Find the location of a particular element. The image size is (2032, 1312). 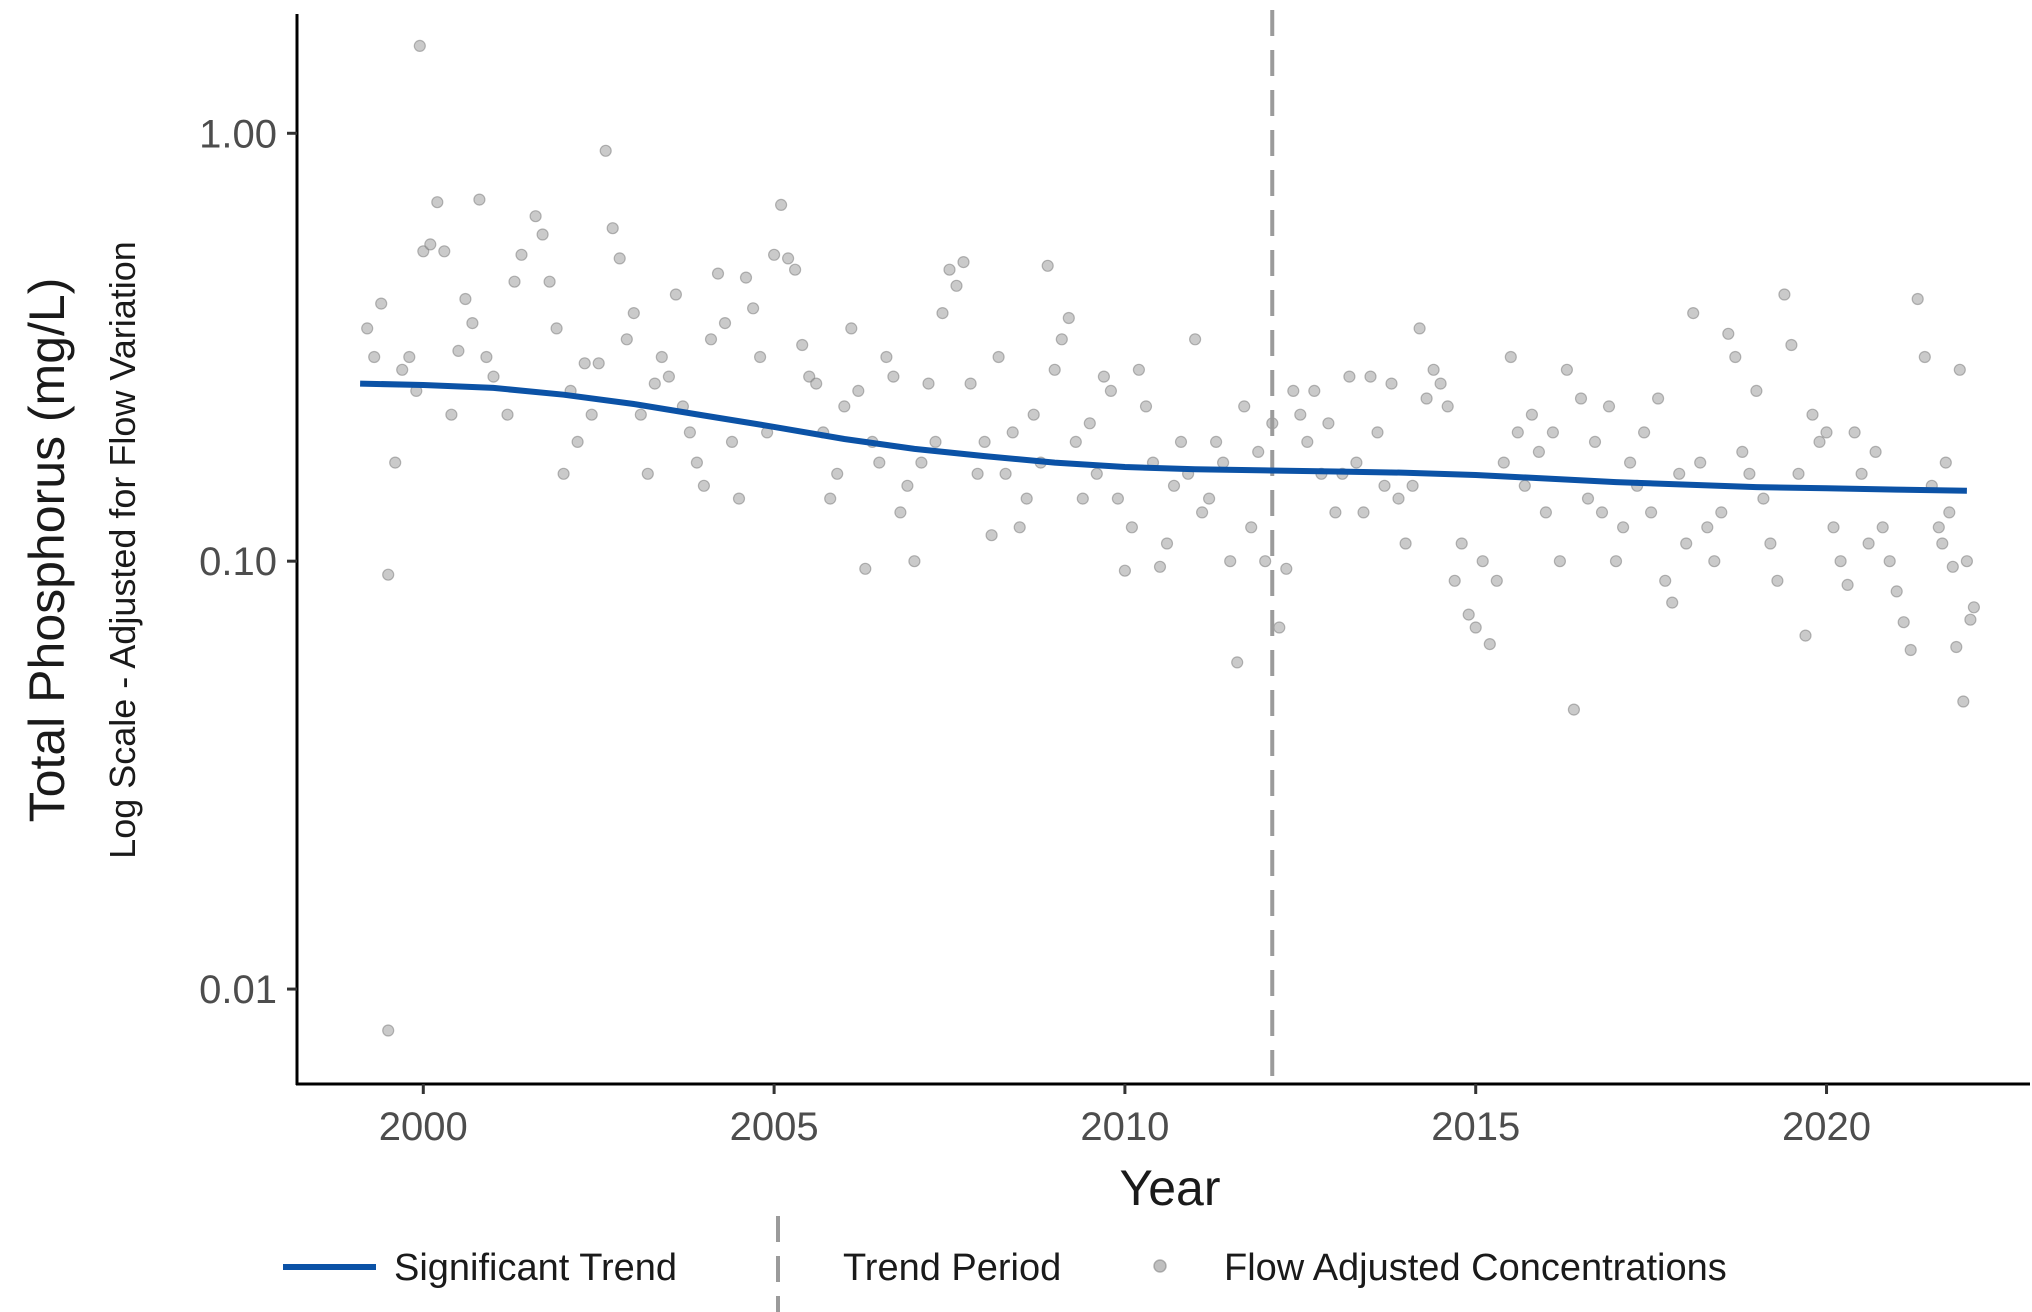

y-tick-label: 0.01 is located at coordinates (238, 990).